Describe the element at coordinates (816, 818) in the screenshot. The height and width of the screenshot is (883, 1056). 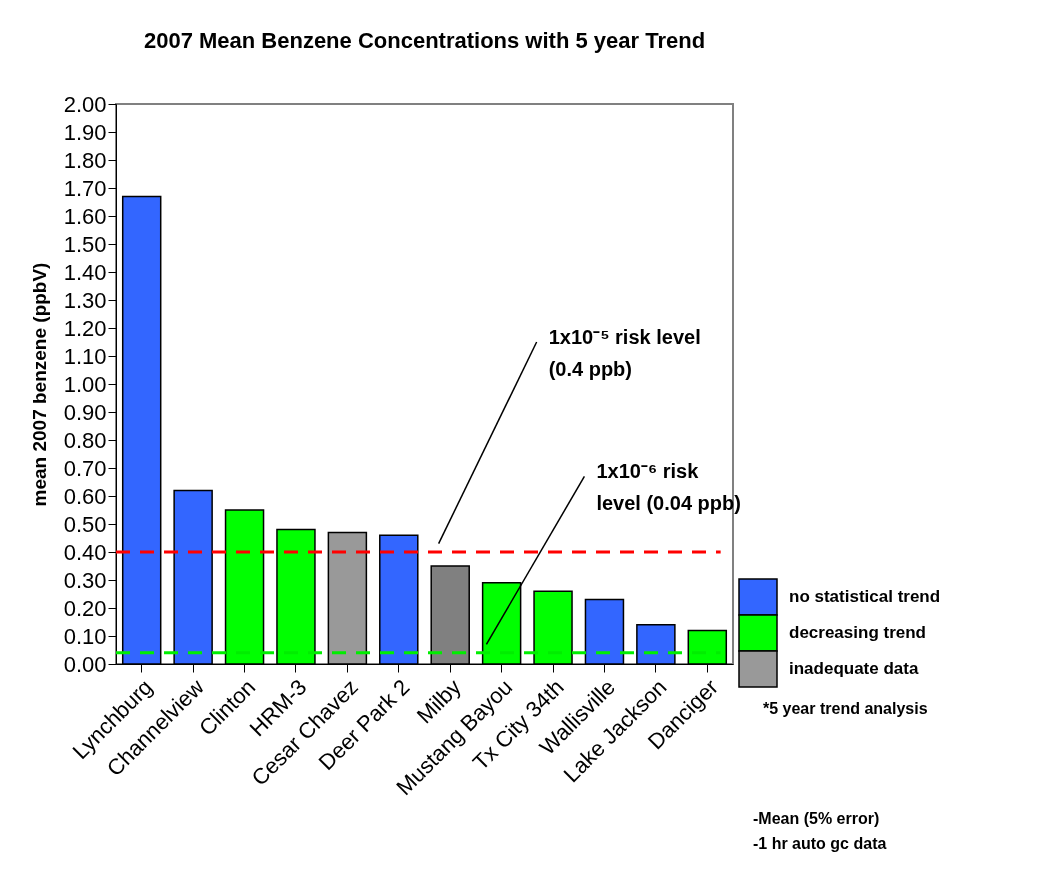
I see `text: -Mean (5% error)` at that location.